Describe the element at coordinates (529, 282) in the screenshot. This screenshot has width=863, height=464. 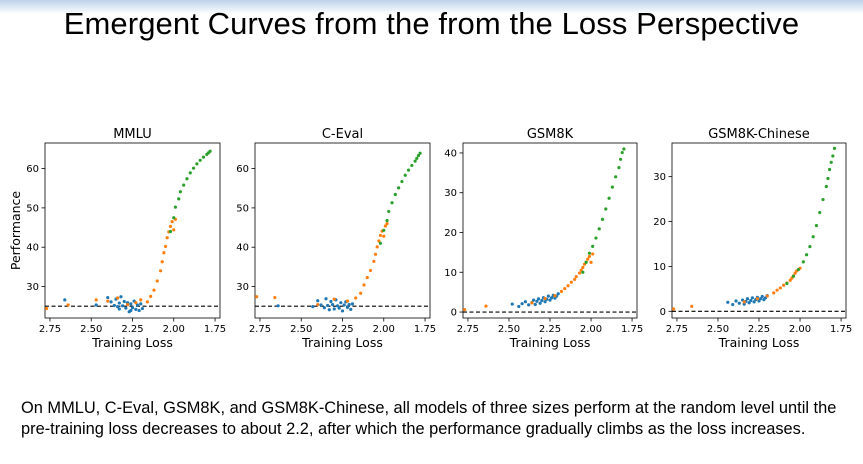
I see `series-medium-model` at that location.